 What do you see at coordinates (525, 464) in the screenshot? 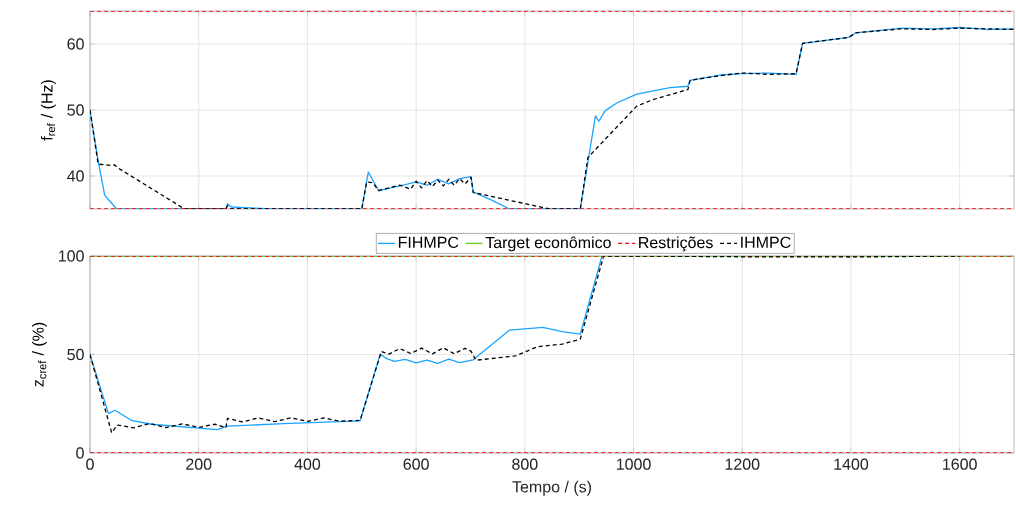
I see `x-tick-label: 800` at bounding box center [525, 464].